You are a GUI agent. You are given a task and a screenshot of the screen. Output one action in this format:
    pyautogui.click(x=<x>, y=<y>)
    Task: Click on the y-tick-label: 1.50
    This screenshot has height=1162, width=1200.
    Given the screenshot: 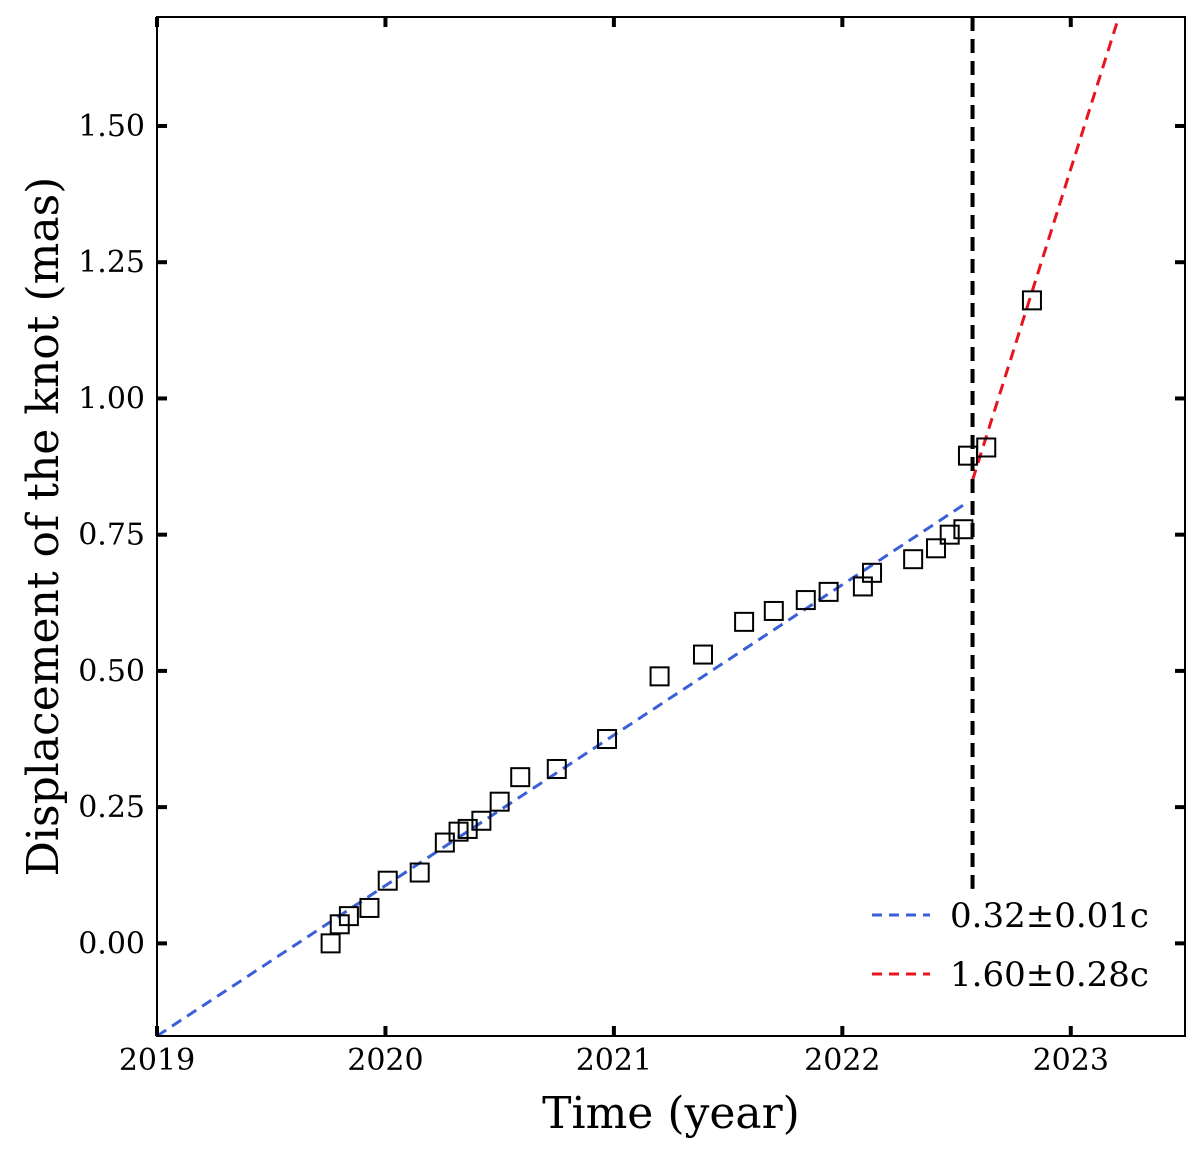 What is the action you would take?
    pyautogui.click(x=111, y=126)
    